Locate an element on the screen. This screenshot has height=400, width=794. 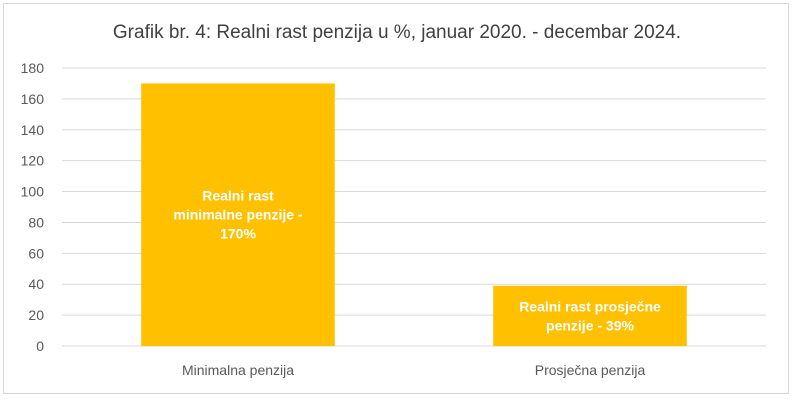
bar-data-label-1: Realni rast prosječne penzije - 39% is located at coordinates (590, 315).